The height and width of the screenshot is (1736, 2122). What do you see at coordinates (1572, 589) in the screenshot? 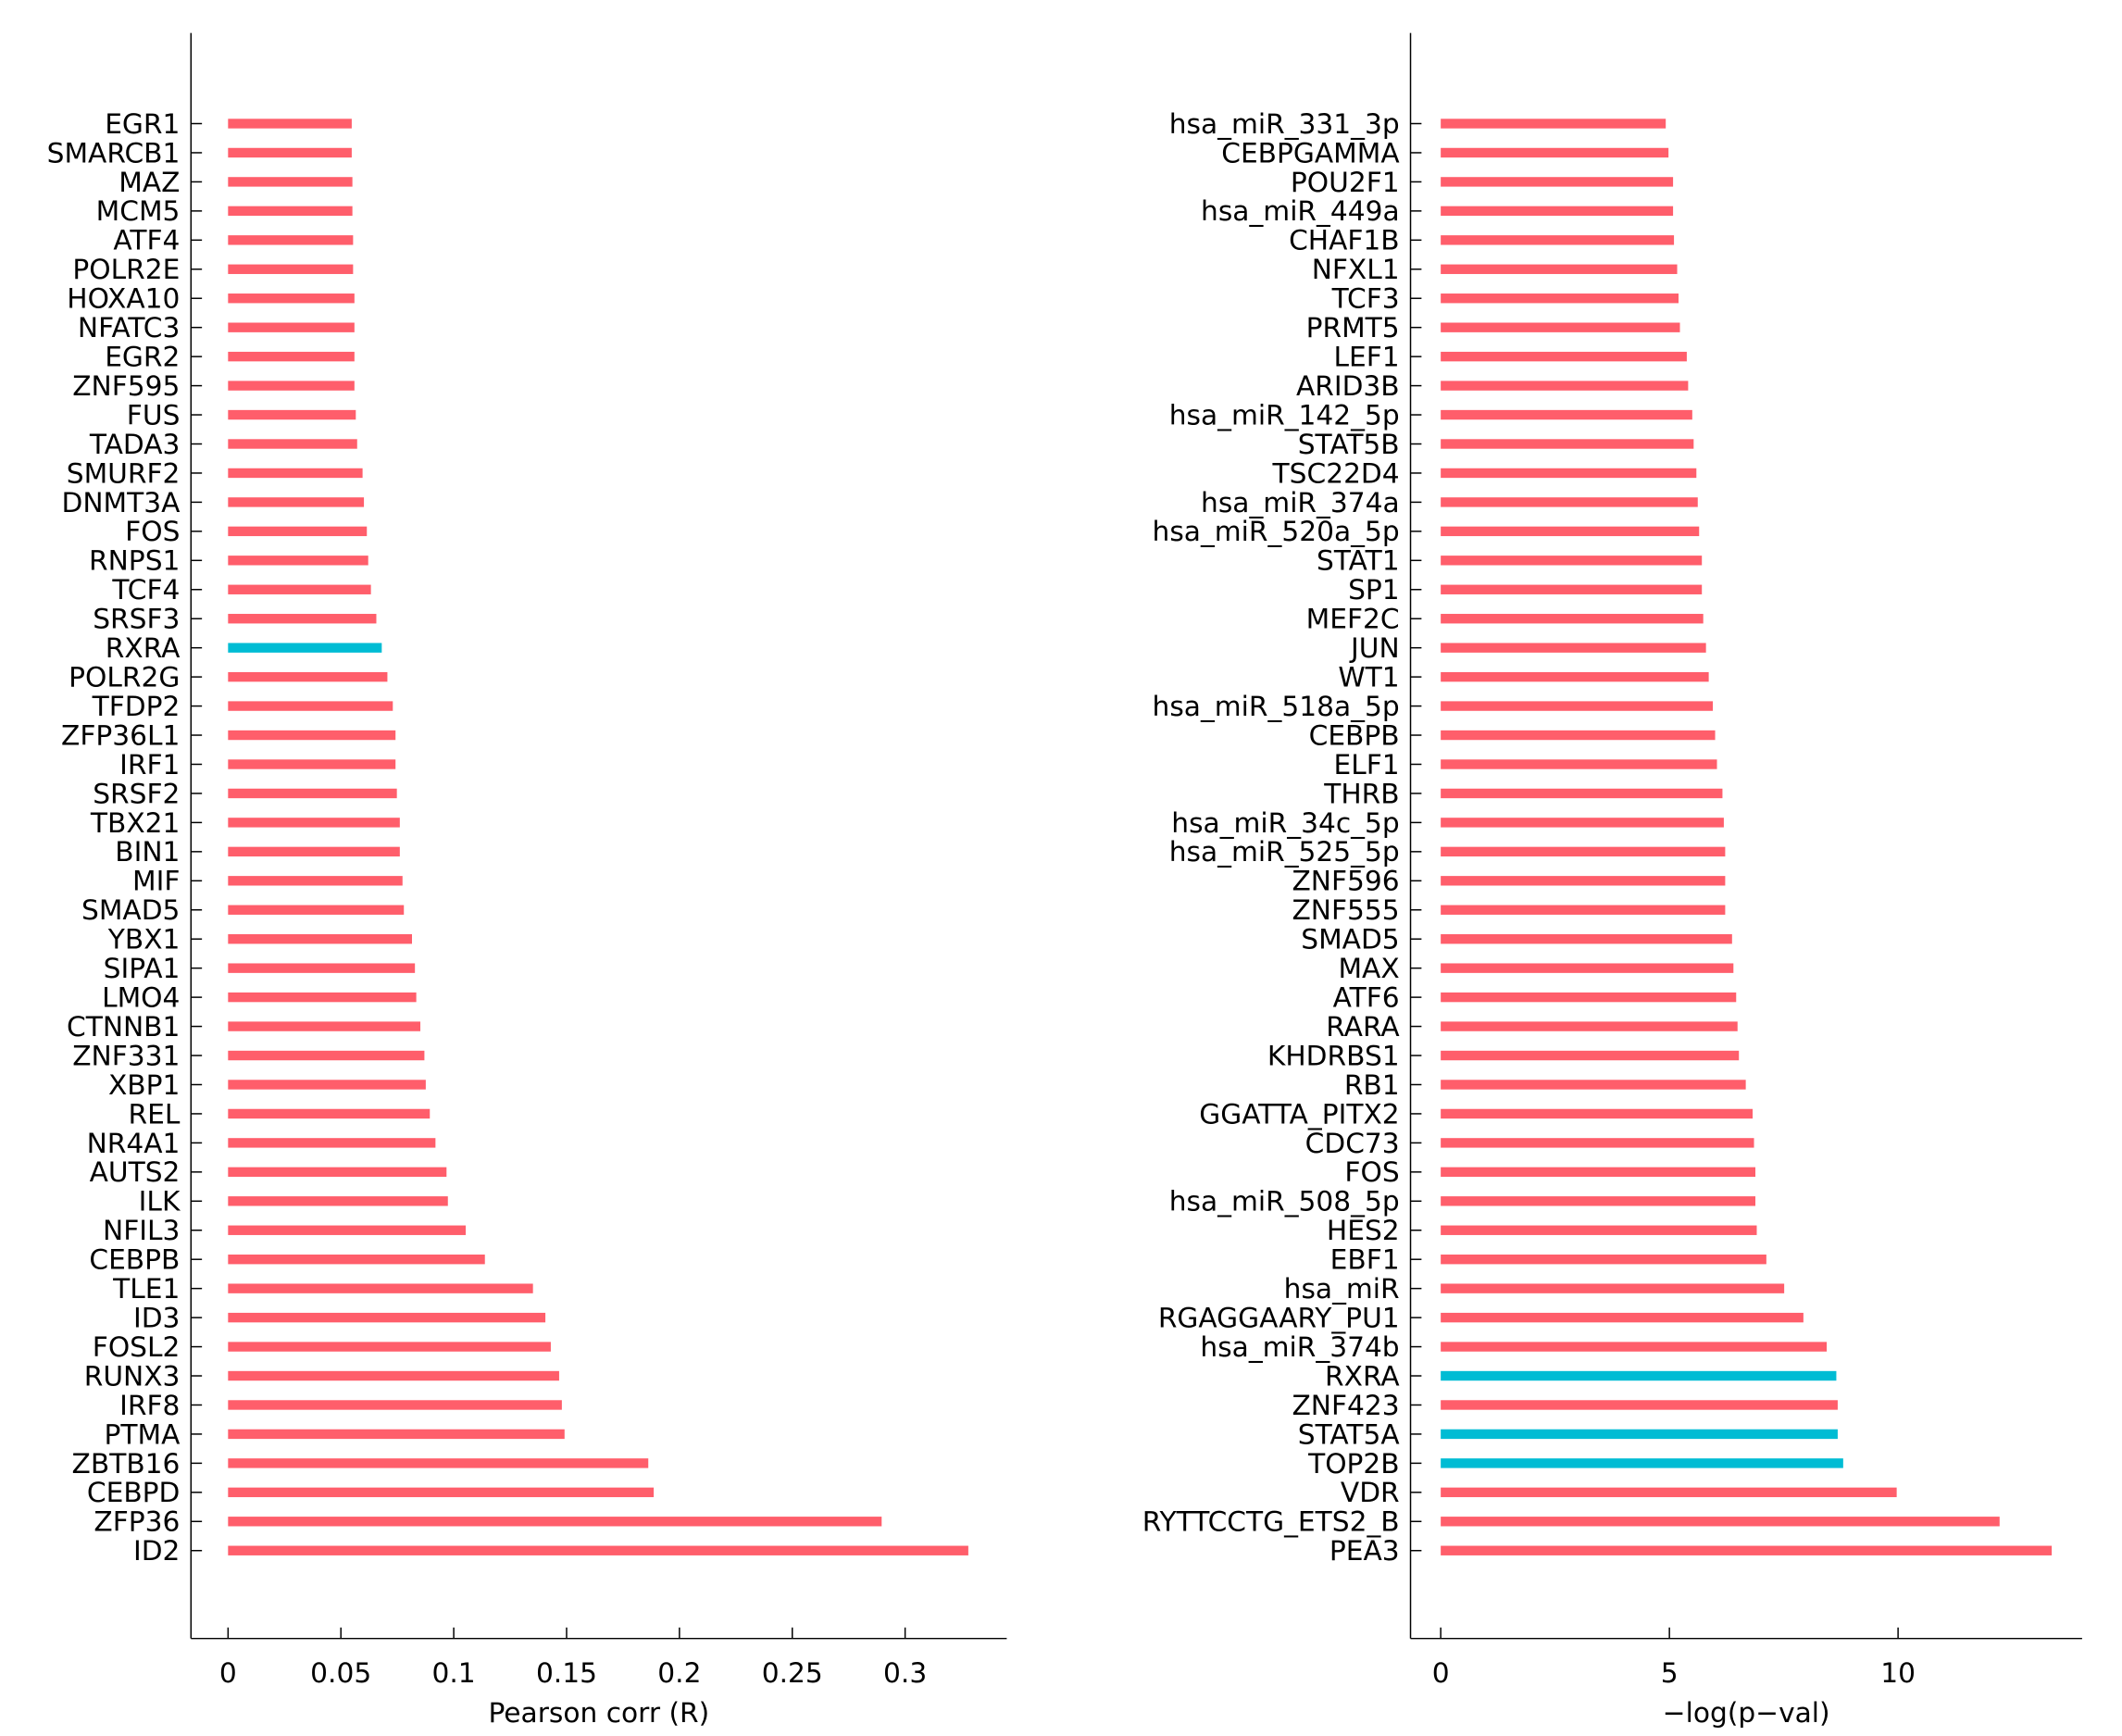
I see `bar-SP1` at bounding box center [1572, 589].